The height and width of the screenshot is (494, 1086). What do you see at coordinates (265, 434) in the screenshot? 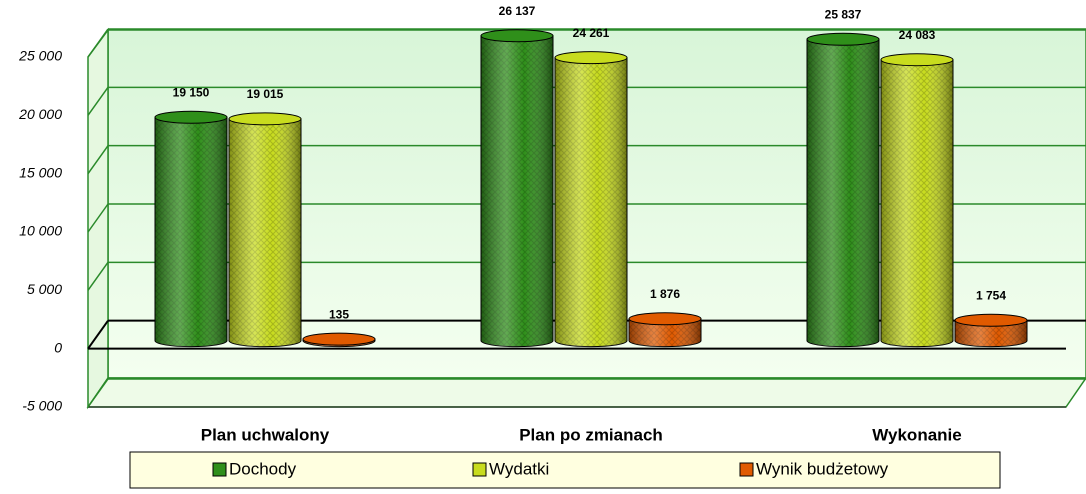
I see `x-tick-label: Plan uchwalony` at bounding box center [265, 434].